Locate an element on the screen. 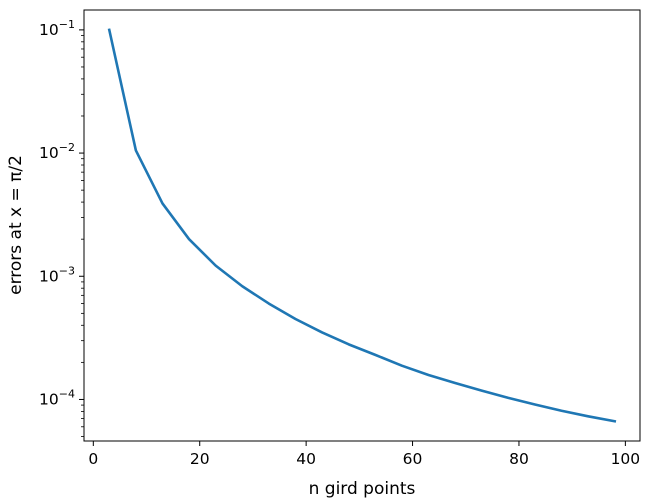 This screenshot has height=504, width=650. x-tick-label: 20 is located at coordinates (200, 459).